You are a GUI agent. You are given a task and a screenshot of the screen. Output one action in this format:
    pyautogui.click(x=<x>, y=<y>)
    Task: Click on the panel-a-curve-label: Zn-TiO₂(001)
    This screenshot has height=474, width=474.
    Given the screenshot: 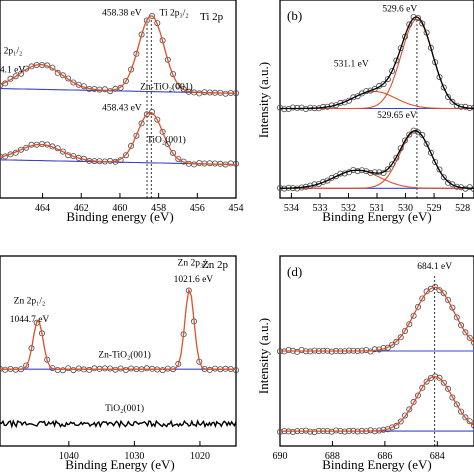 What is the action you would take?
    pyautogui.click(x=166, y=87)
    